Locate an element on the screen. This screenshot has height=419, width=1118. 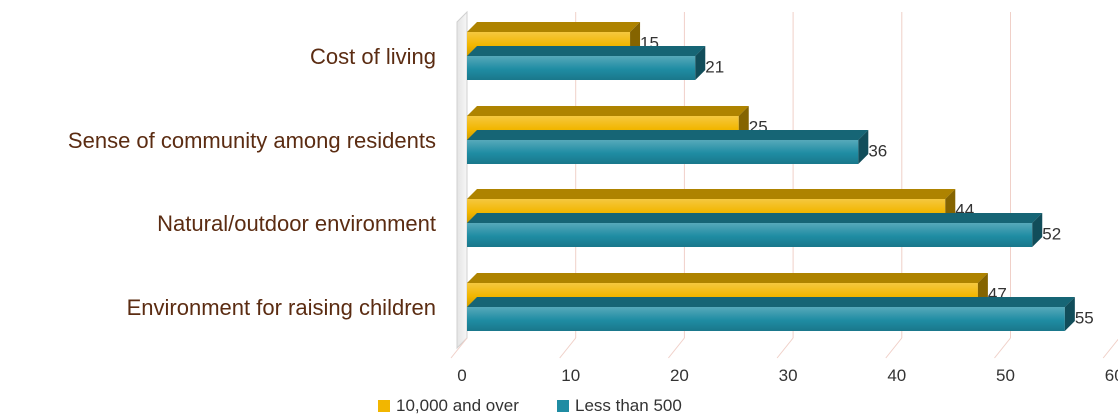
category-label: Cost of living is located at coordinates (373, 56).